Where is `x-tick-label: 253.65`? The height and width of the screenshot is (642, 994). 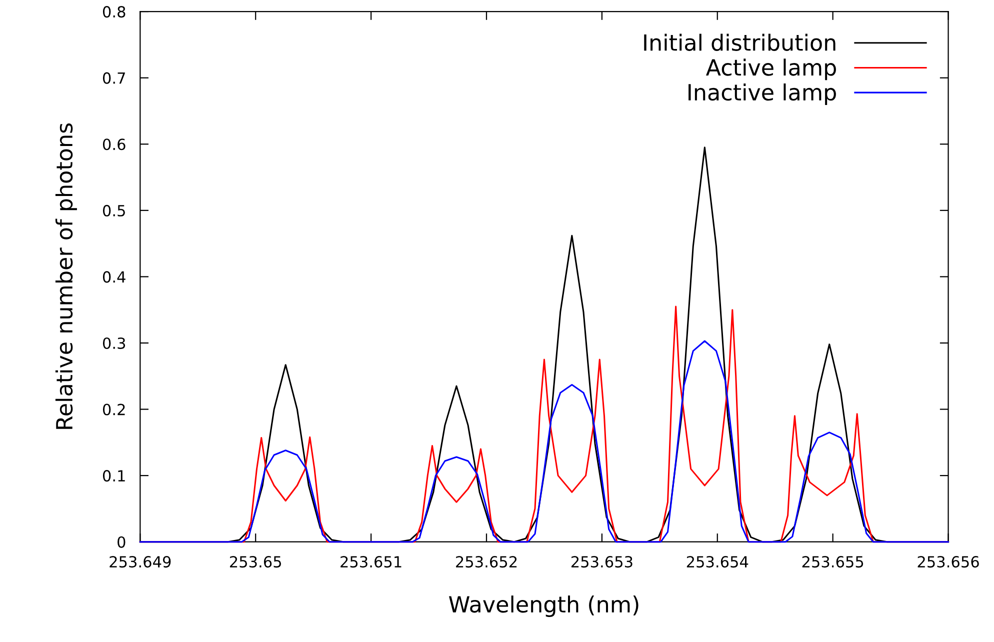
x-tick-label: 253.65 is located at coordinates (255, 562).